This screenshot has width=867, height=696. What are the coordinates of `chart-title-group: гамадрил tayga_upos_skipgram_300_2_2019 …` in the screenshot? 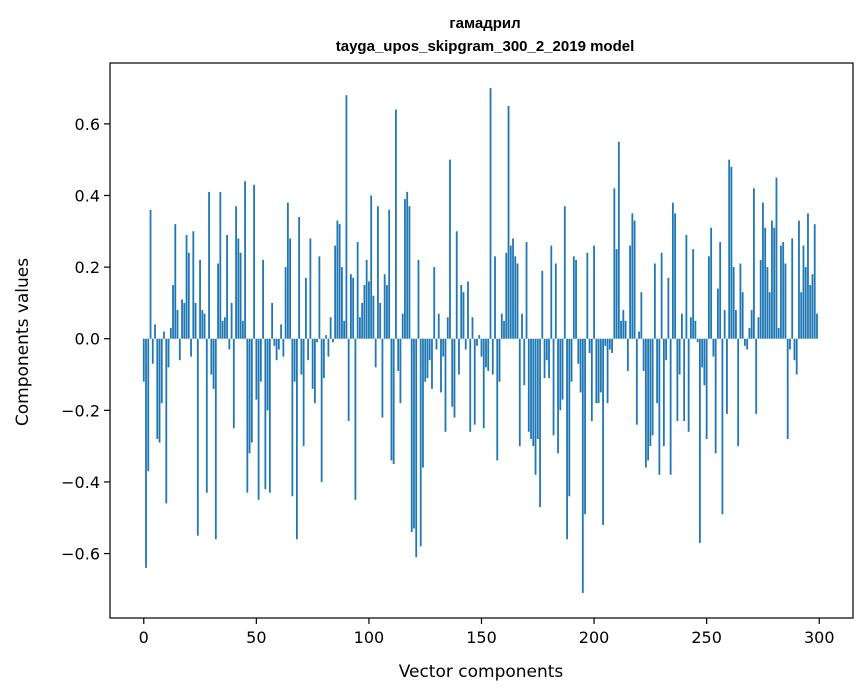 It's located at (485, 35).